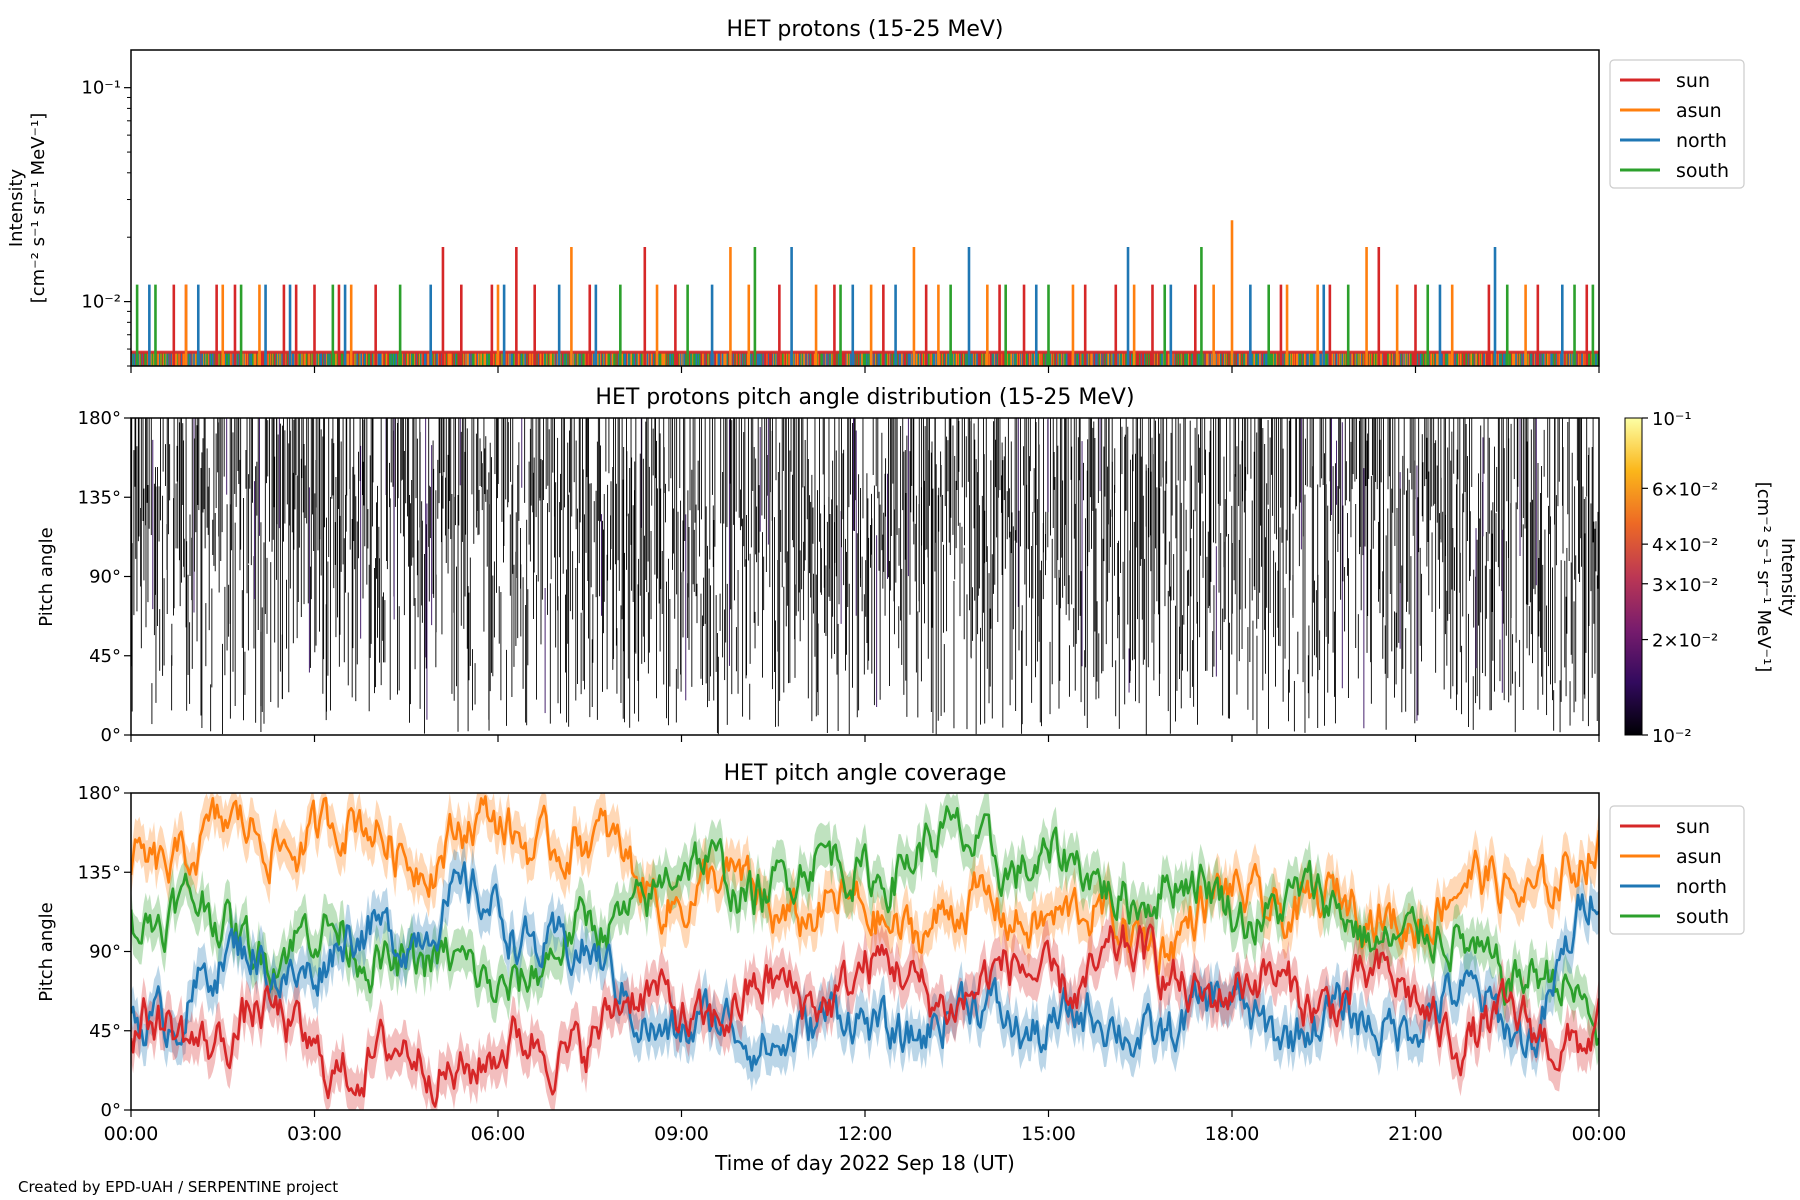 This screenshot has width=1800, height=1200. I want to click on panel1-ylabel-line2: [cm⁻² s⁻¹ sr⁻¹ MeV⁻¹], so click(38, 208).